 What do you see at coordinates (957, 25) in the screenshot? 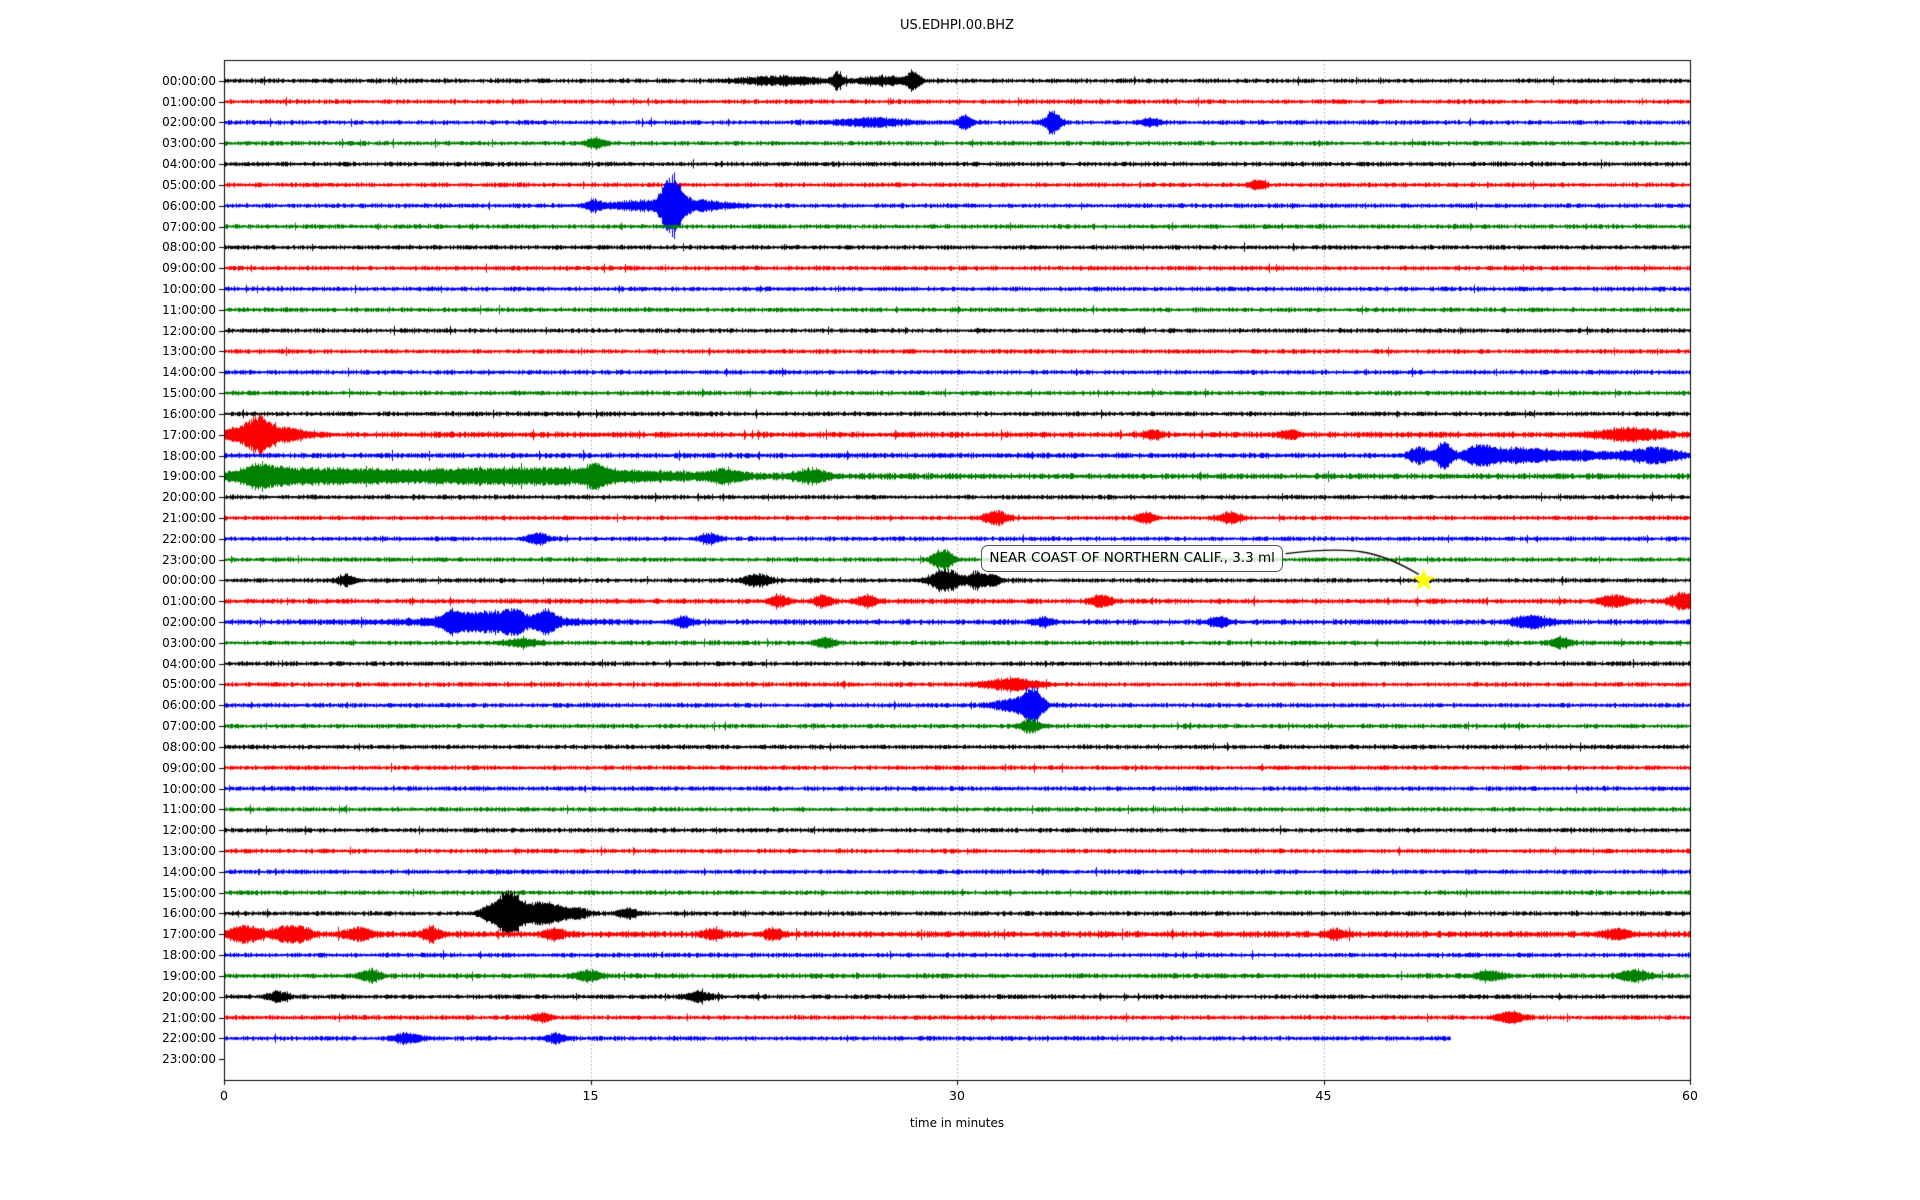
I see `chart-title: US.EDHPI.00.BHZ` at bounding box center [957, 25].